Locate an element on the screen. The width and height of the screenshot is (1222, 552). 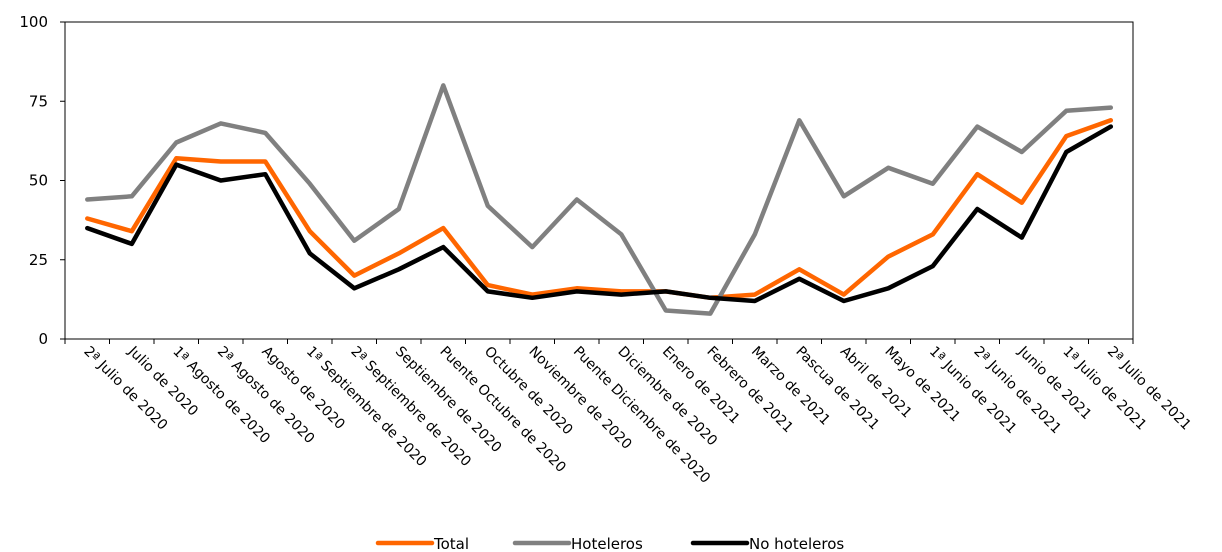
x-tick-label: 2ª Julio de 2021 is located at coordinates (1149, 389).